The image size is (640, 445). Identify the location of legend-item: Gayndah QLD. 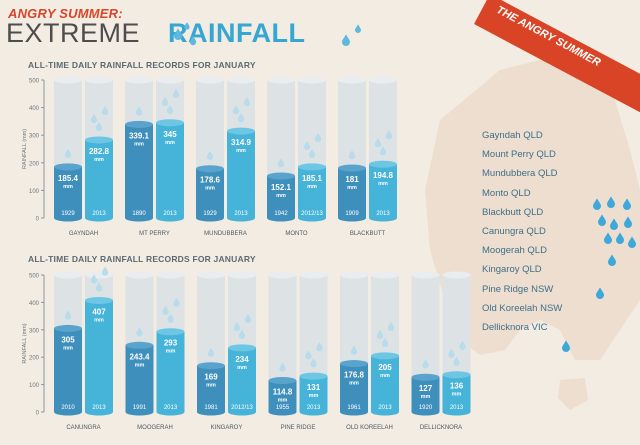
(512, 135).